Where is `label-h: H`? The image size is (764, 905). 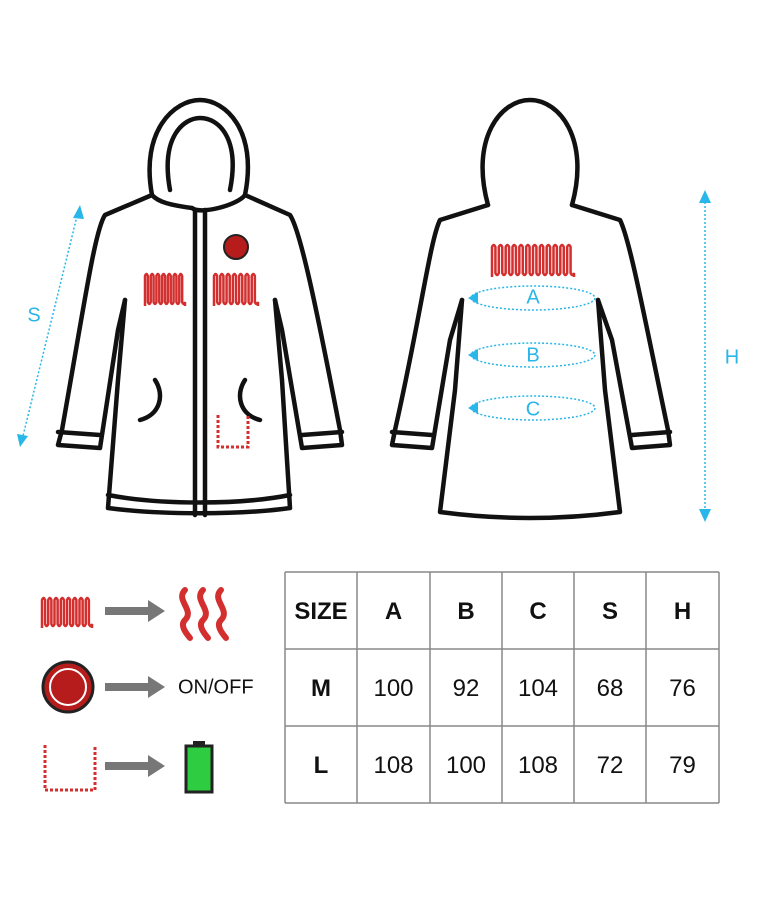 label-h: H is located at coordinates (732, 357).